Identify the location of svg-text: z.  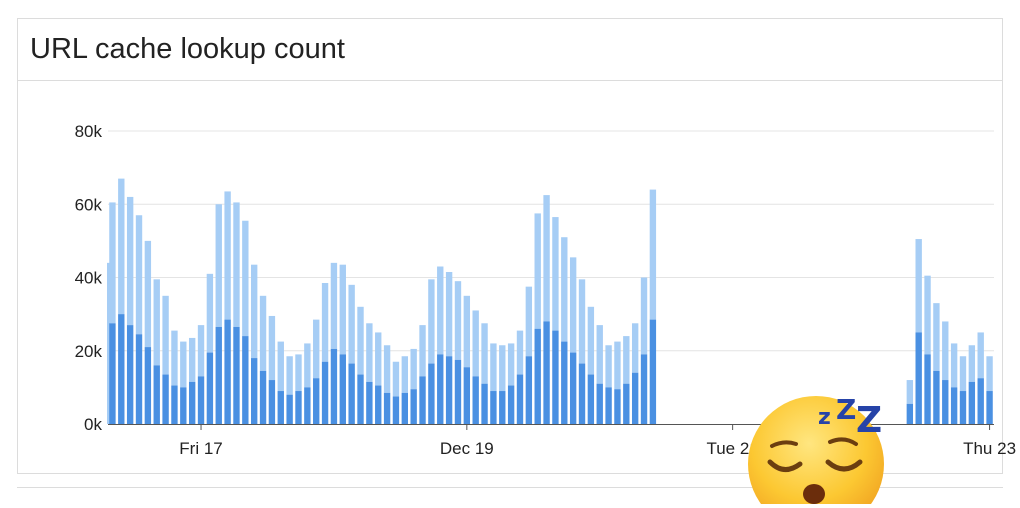
(824, 417).